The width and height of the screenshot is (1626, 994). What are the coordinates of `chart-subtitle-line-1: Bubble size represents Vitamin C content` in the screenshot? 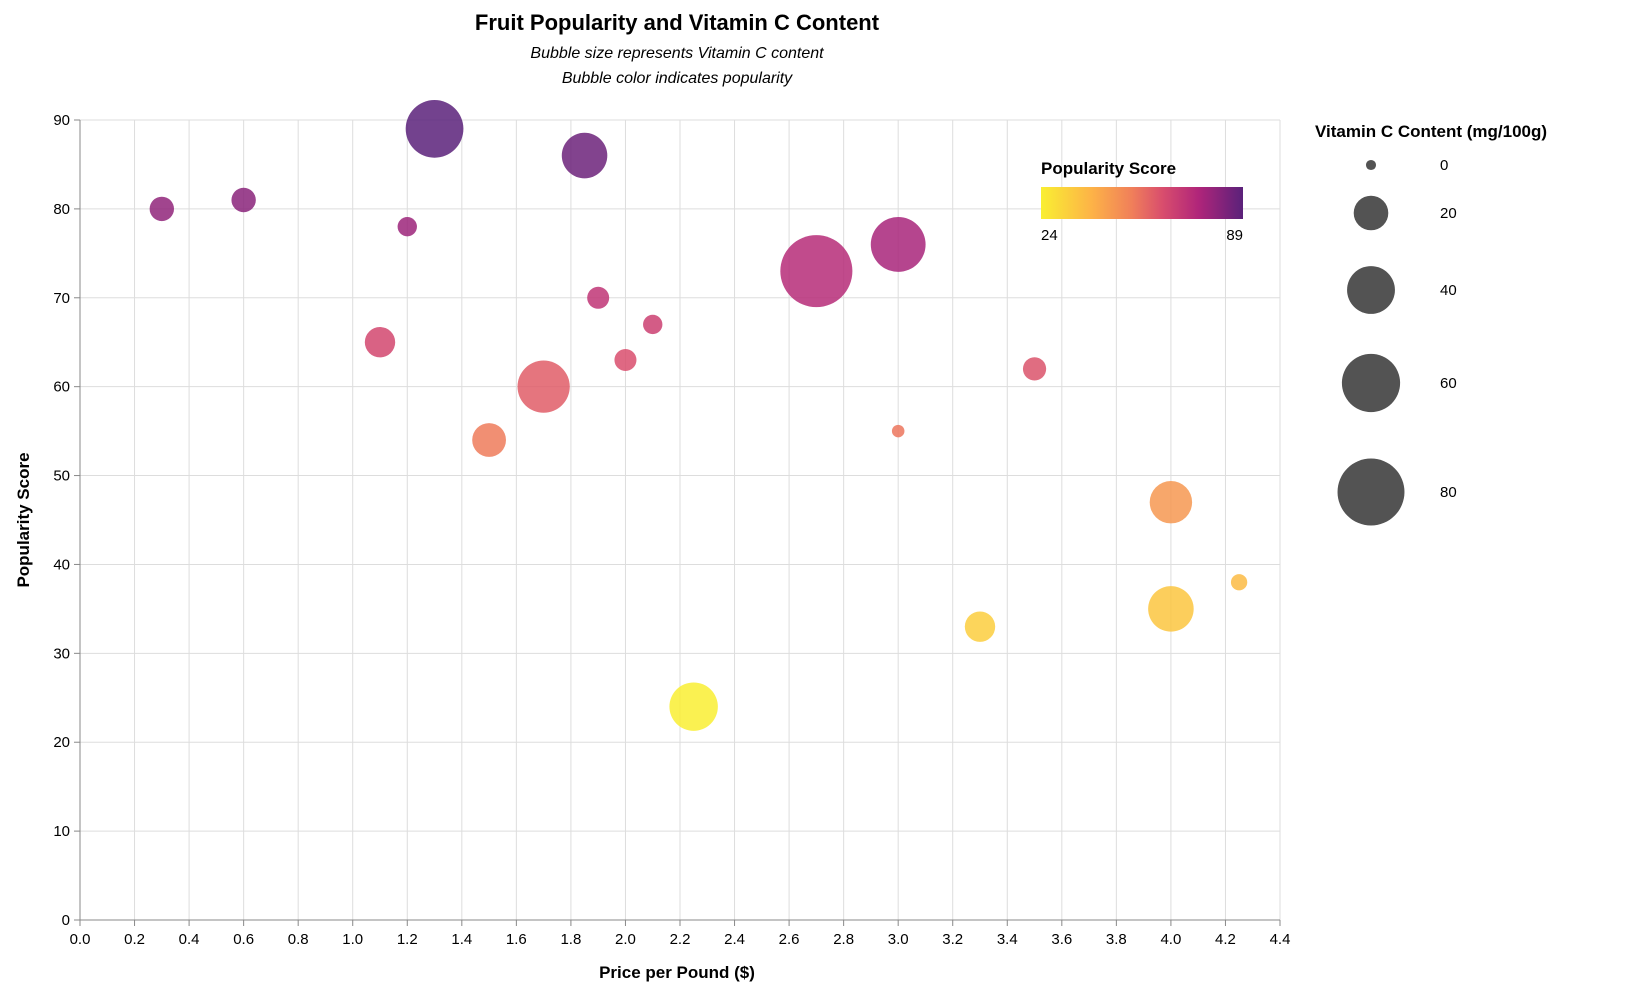 It's located at (677, 53).